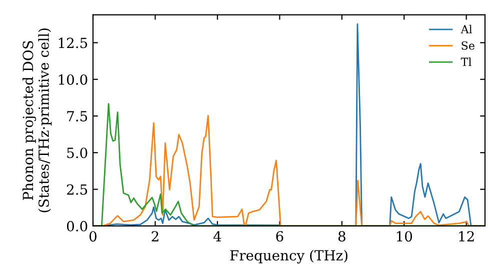 The height and width of the screenshot is (280, 500). What do you see at coordinates (155, 236) in the screenshot?
I see `x-tick-label: 2` at bounding box center [155, 236].